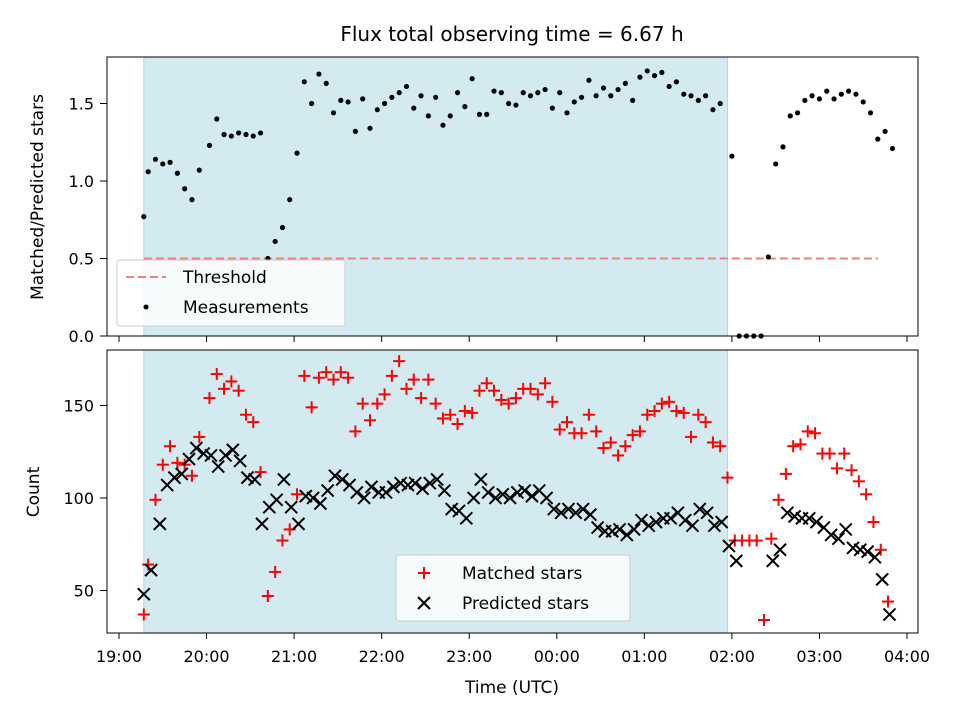 This screenshot has height=720, width=960. Describe the element at coordinates (78, 405) in the screenshot. I see `count-y-tick-label: 150` at that location.